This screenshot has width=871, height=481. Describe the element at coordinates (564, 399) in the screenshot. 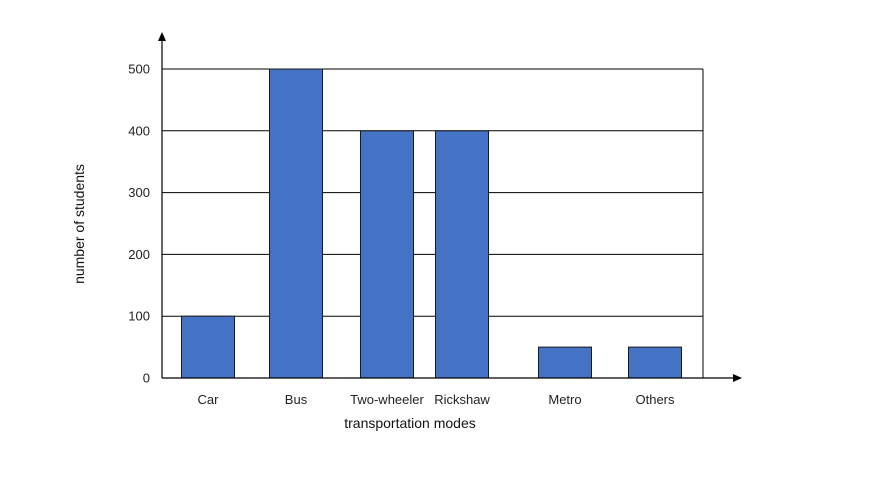

I see `x-tick-label: Metro` at that location.